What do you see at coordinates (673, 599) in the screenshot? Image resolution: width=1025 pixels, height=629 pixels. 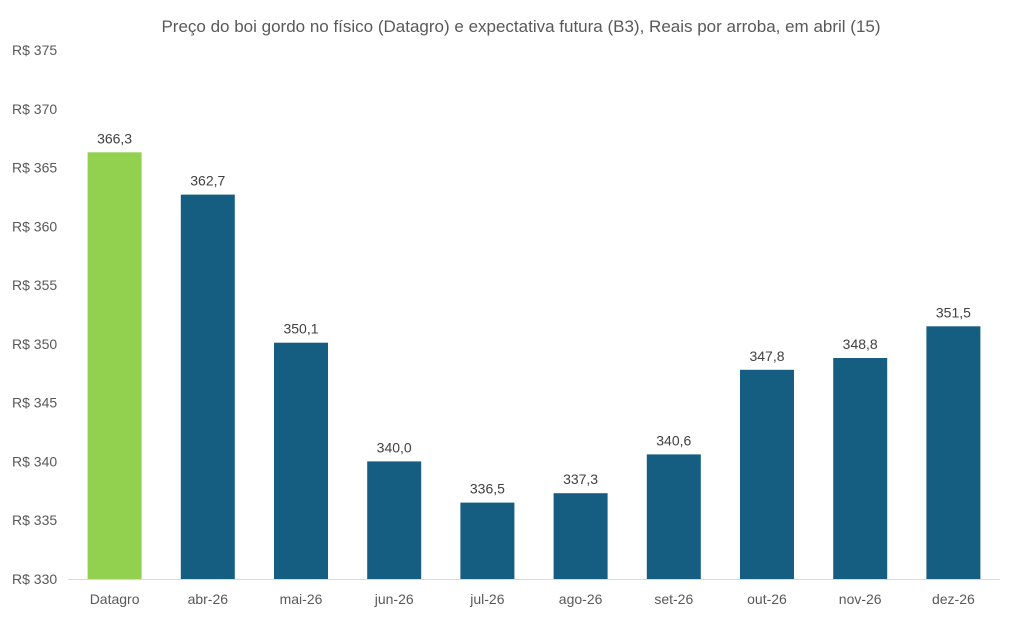 I see `x-tick-label: set-26` at bounding box center [673, 599].